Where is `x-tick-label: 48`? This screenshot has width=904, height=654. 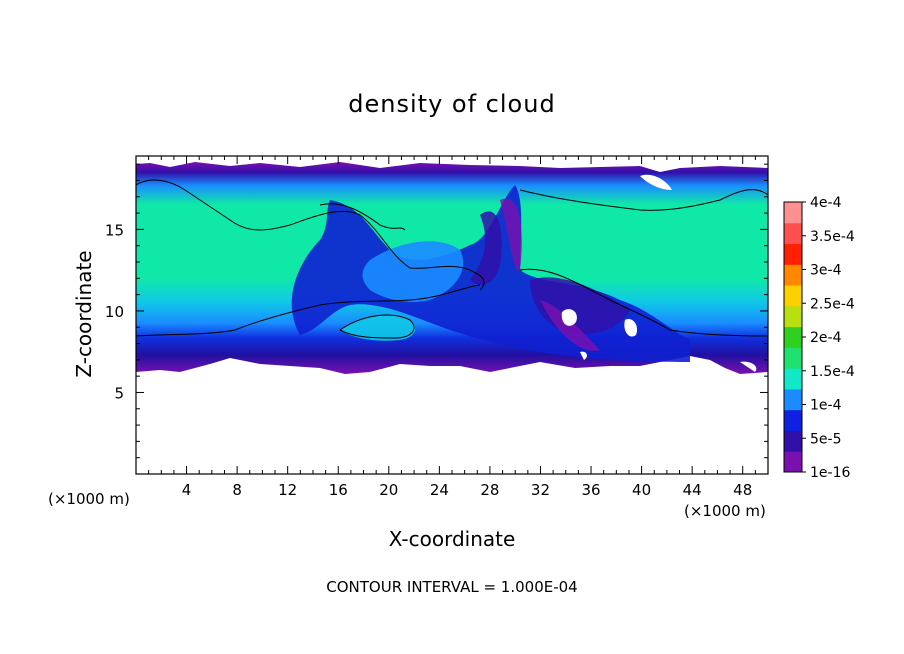 x-tick-label: 48 is located at coordinates (742, 490).